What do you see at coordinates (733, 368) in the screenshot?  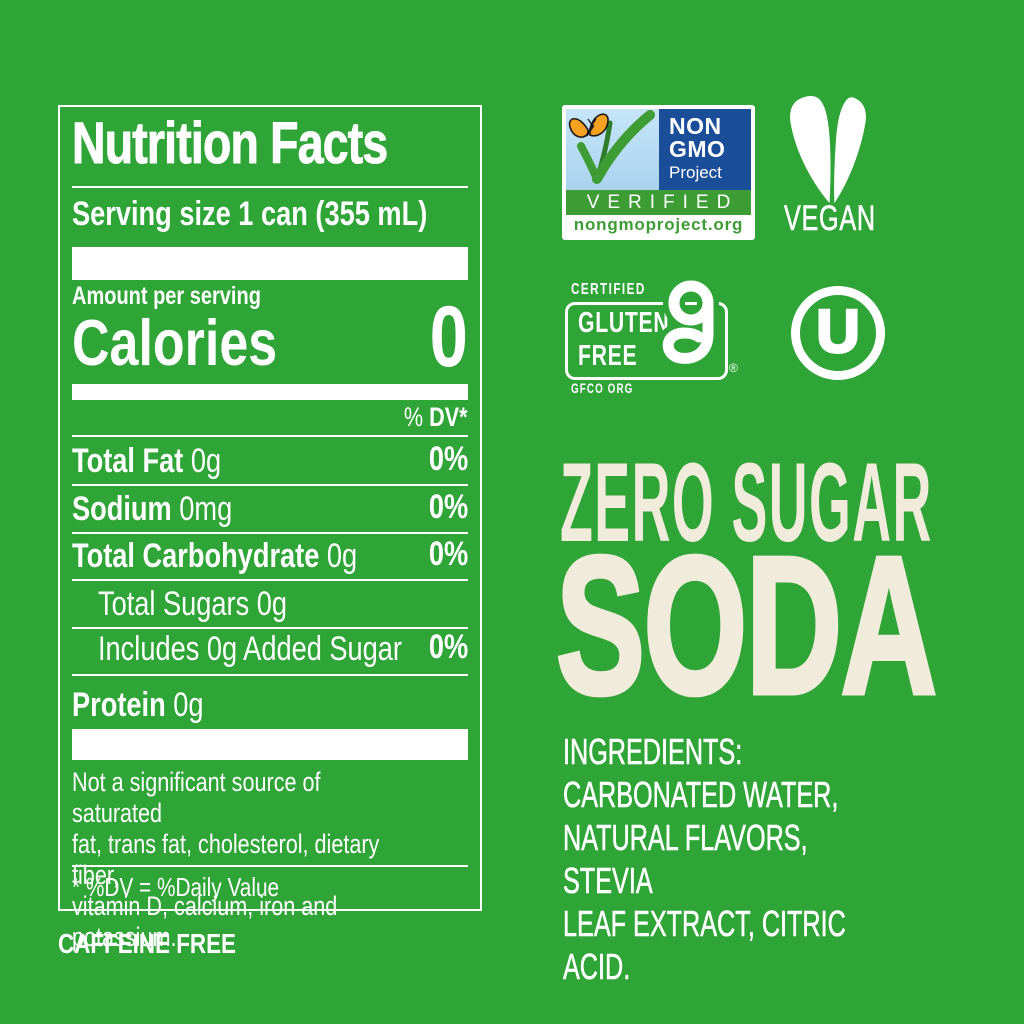 I see `registered-trademark-icon: ®` at bounding box center [733, 368].